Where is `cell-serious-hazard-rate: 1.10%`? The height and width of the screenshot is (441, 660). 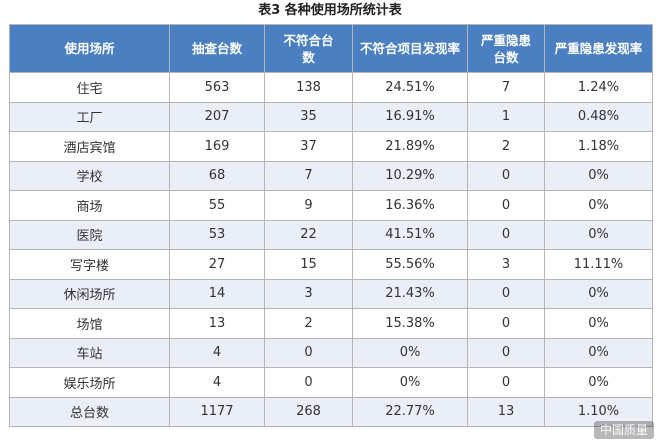 cell-serious-hazard-rate: 1.10% is located at coordinates (598, 411).